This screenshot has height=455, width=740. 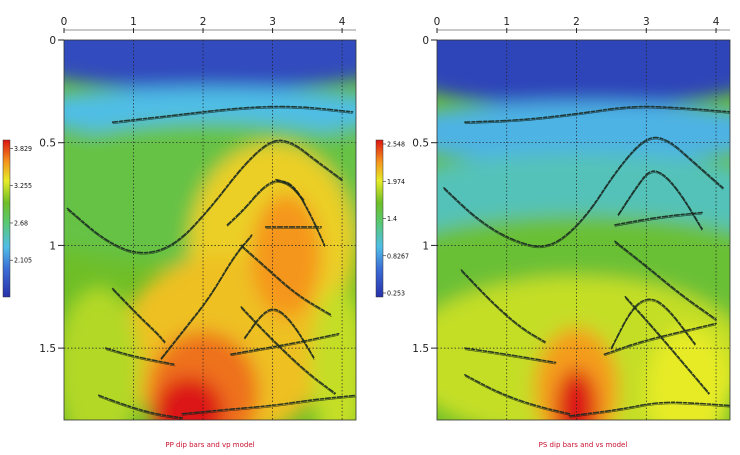 What do you see at coordinates (396, 145) in the screenshot?
I see `colorbar-tick-label: 2.548` at bounding box center [396, 145].